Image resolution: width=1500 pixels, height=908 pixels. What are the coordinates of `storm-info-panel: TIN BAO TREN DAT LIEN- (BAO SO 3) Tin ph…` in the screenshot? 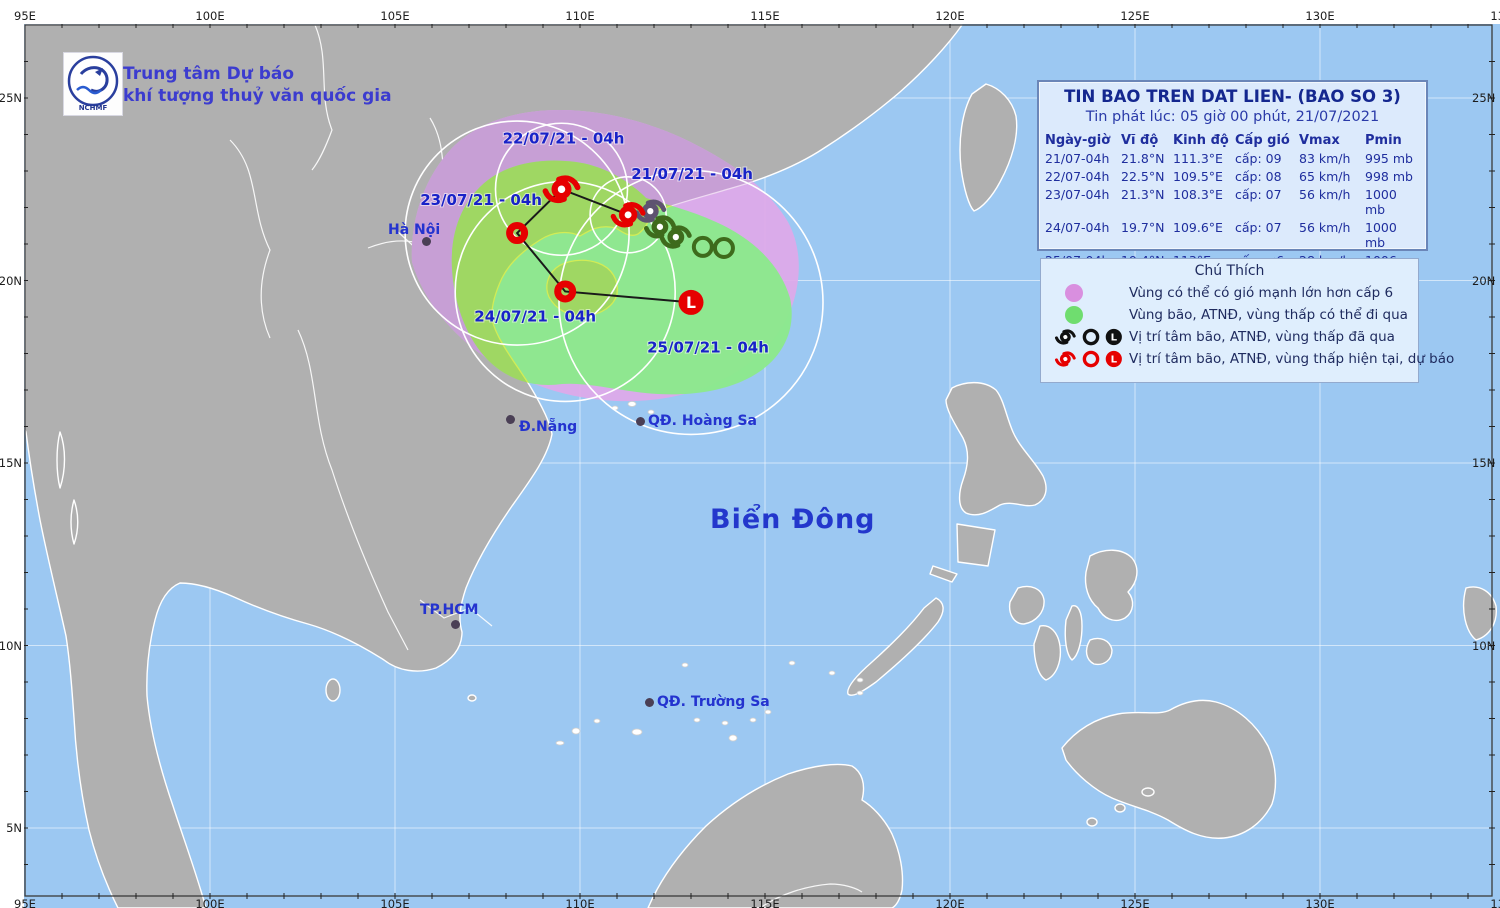 It's located at (1232, 181).